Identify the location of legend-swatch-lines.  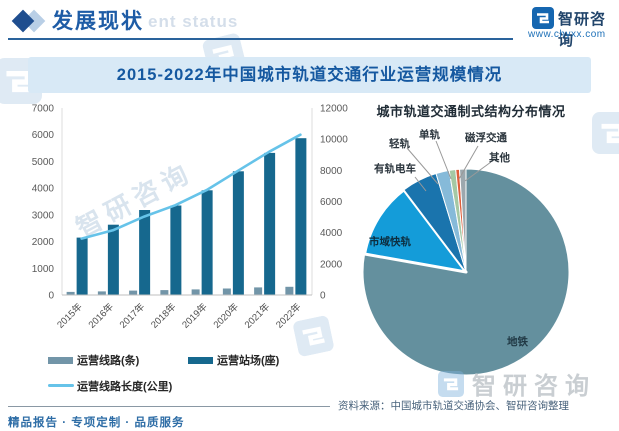
(60, 360).